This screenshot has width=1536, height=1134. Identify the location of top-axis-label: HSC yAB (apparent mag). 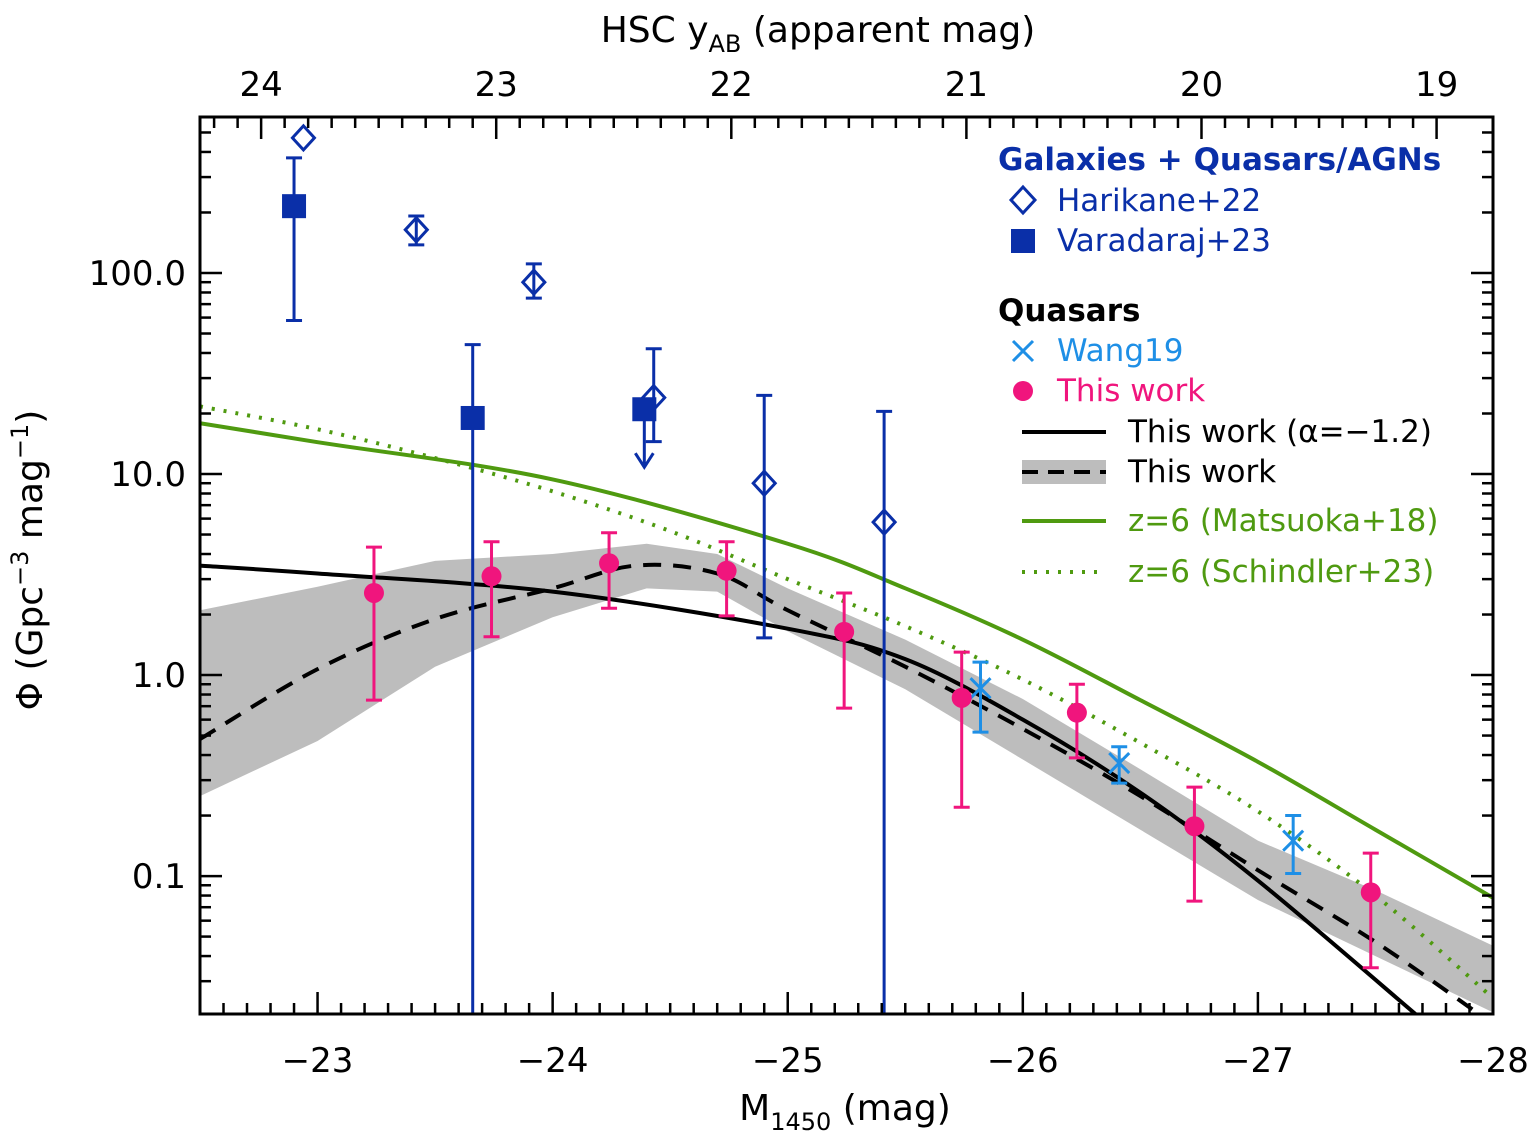
(818, 34).